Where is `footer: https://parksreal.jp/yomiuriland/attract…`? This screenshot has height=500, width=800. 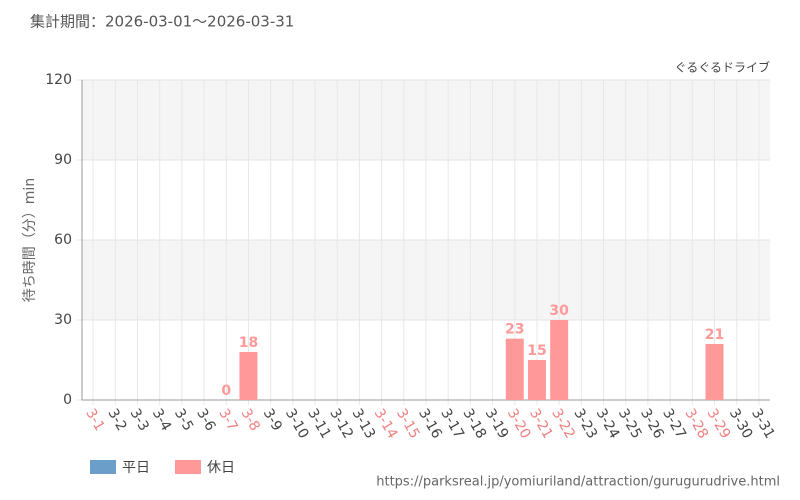
footer: https://parksreal.jp/yomiuriland/attract… is located at coordinates (578, 482).